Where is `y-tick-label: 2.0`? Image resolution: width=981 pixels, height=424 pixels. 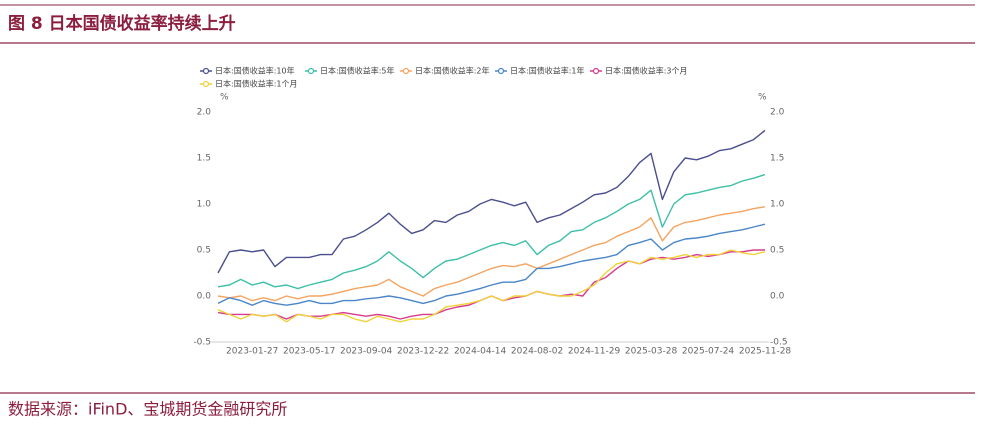 y-tick-label: 2.0 is located at coordinates (204, 113).